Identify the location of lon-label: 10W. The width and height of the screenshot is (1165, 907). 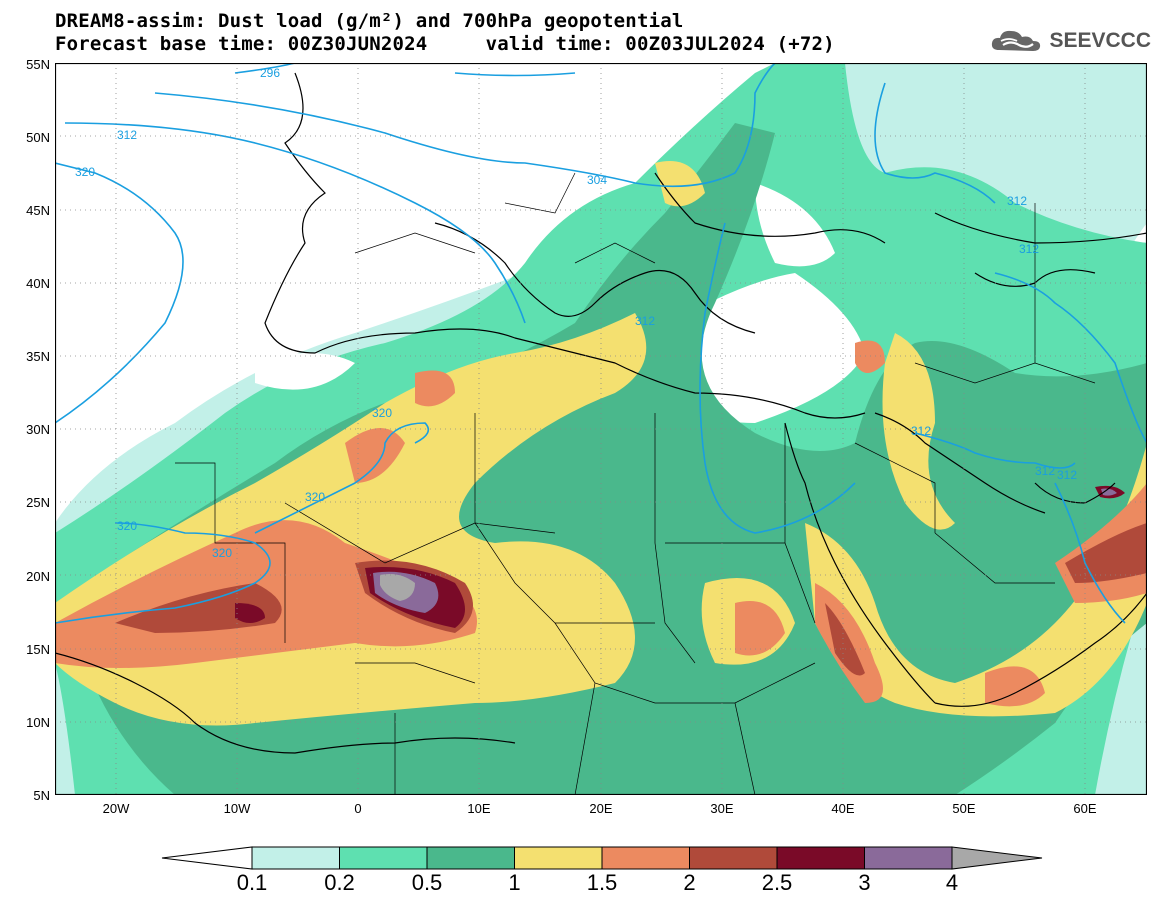
(237, 808).